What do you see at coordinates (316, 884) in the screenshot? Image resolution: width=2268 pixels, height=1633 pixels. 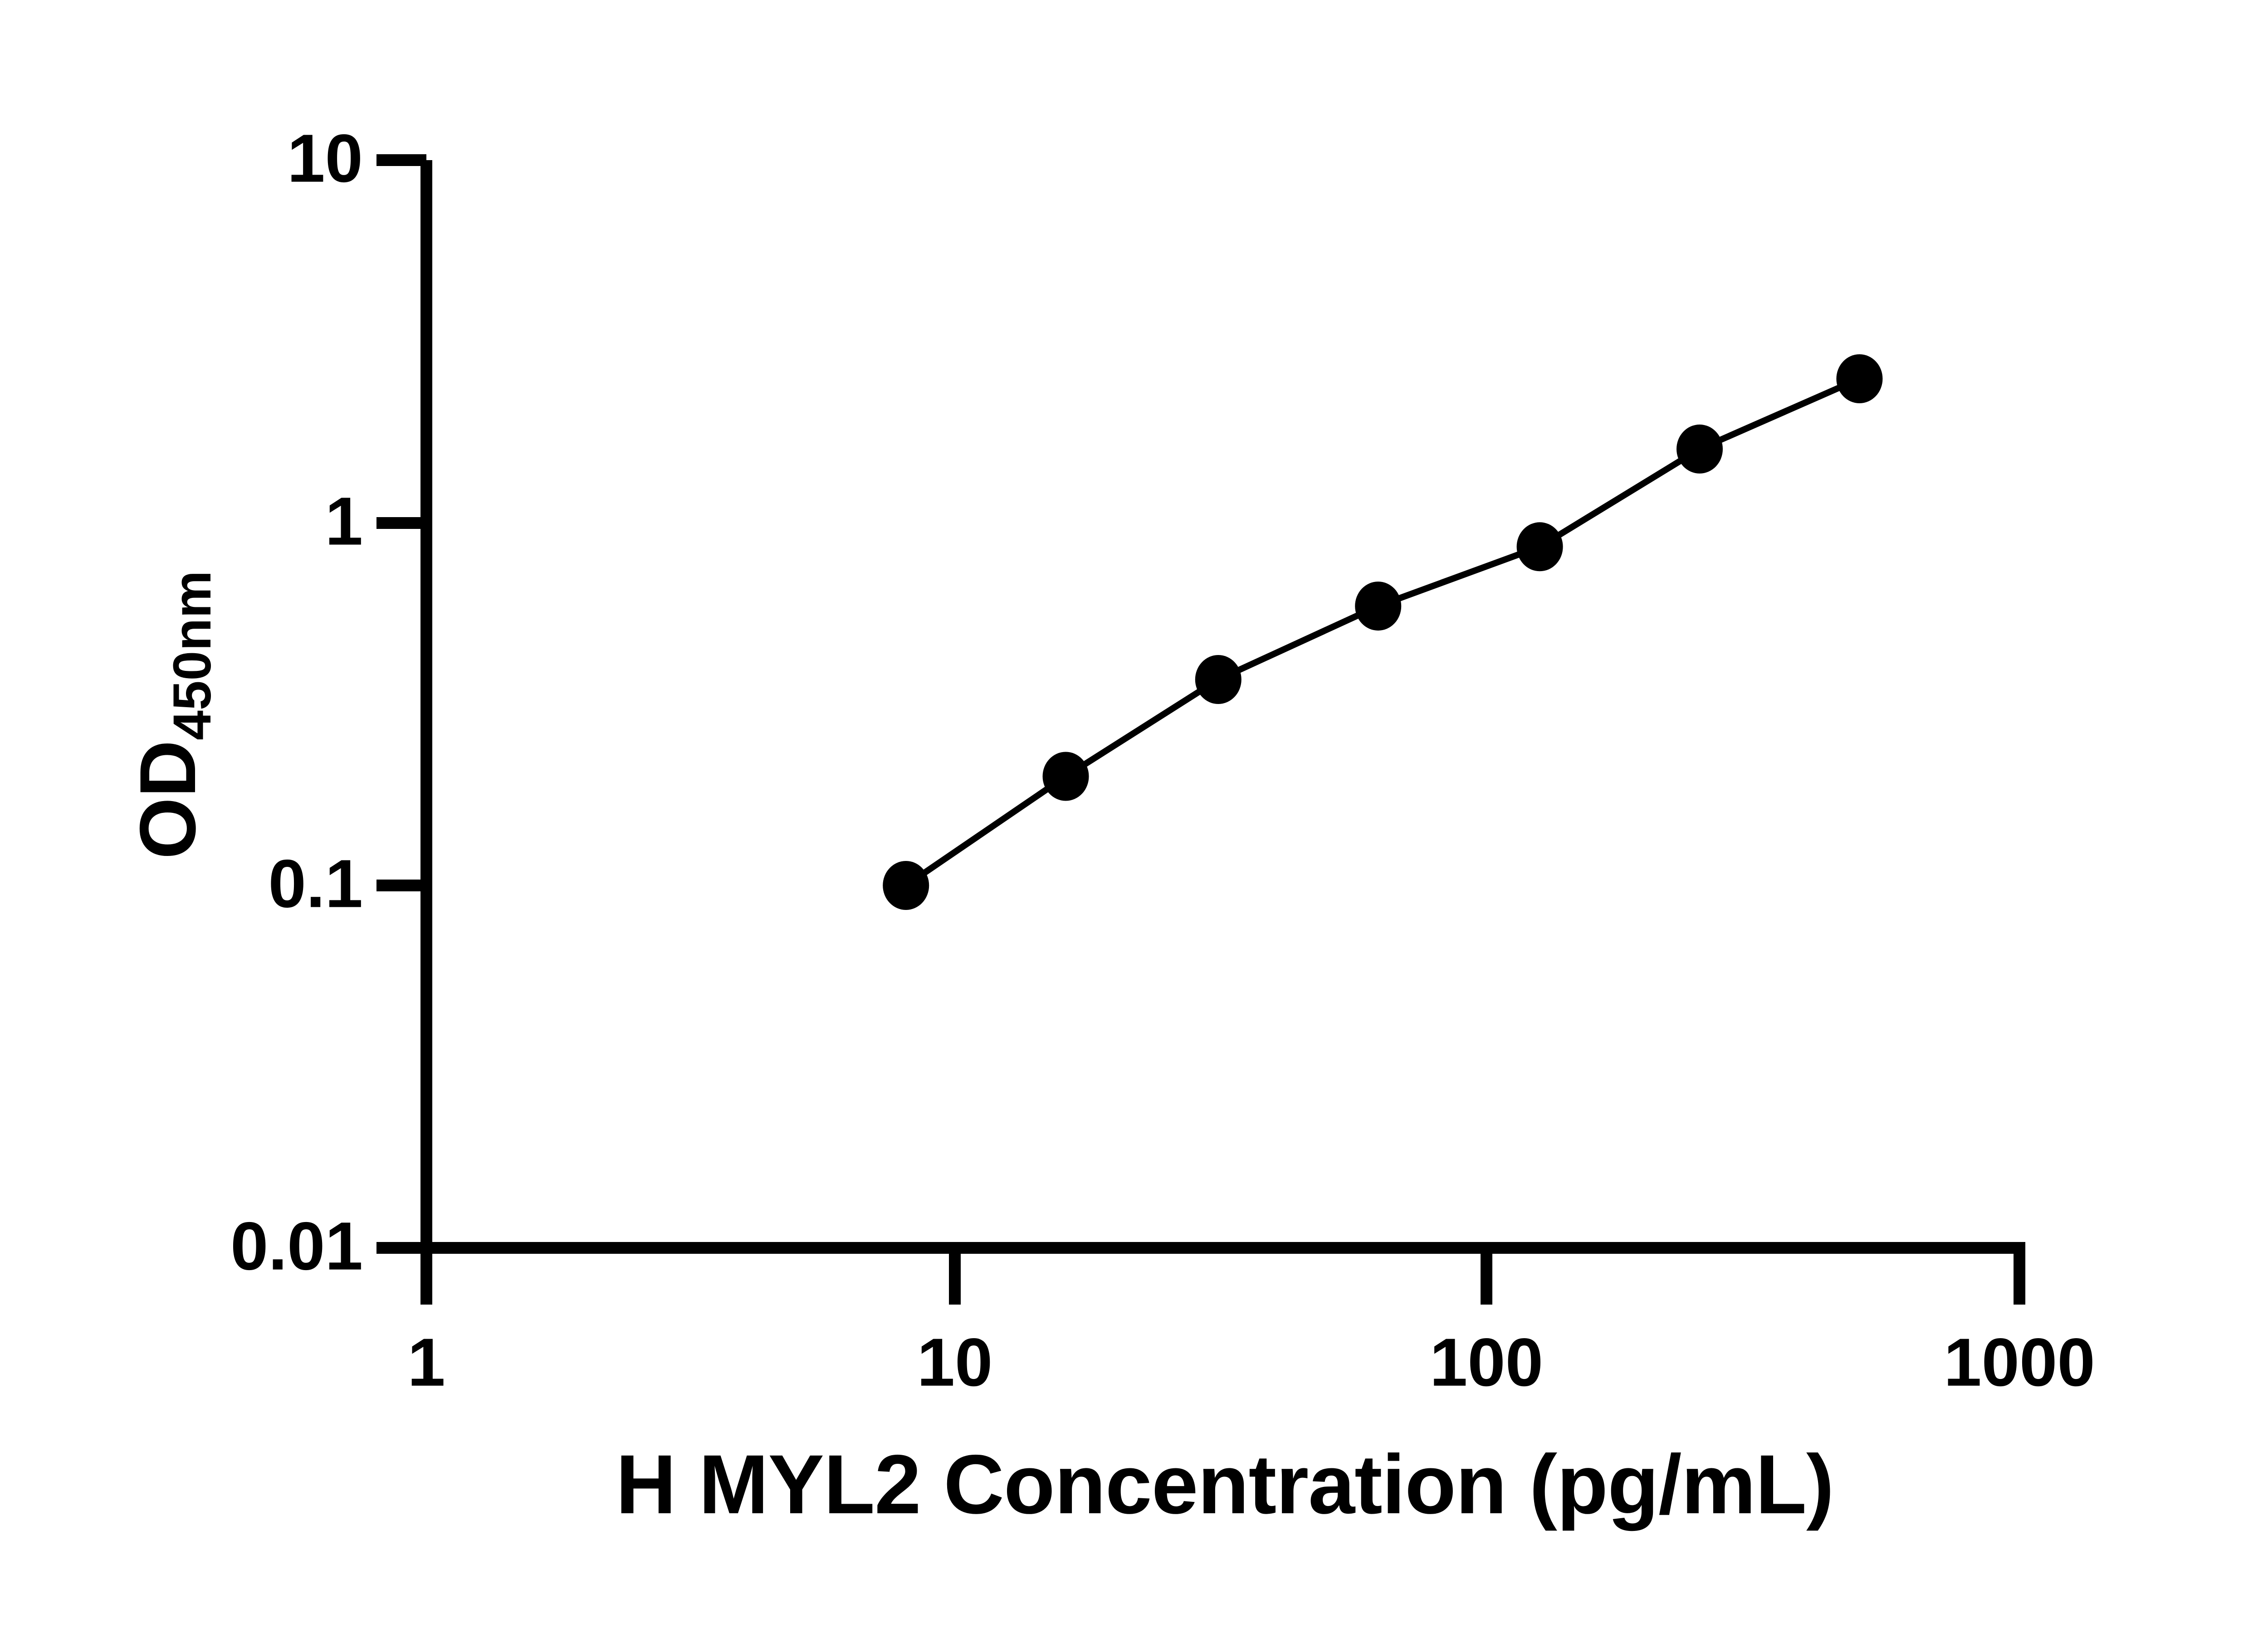 I see `y-tick-label-0-1: 0.1` at bounding box center [316, 884].